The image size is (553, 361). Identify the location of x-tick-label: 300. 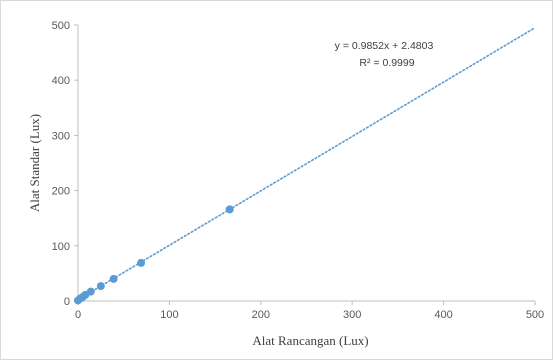
(352, 315).